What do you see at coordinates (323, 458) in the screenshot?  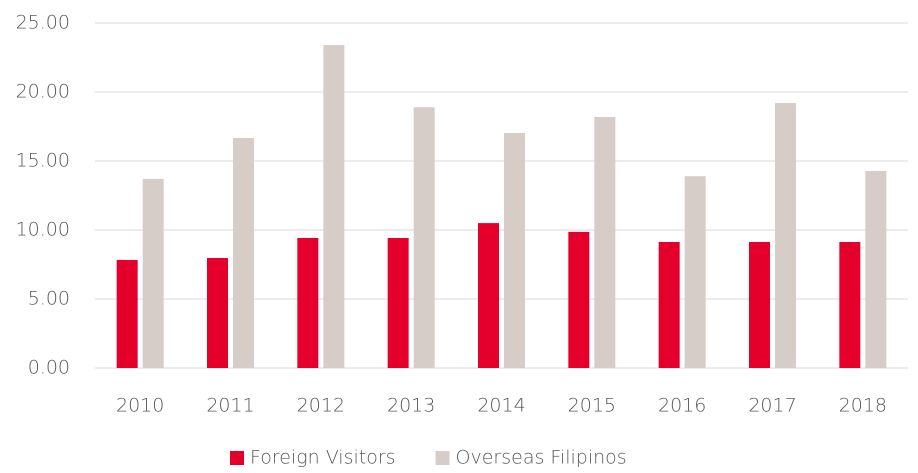 I see `legend-label: Foreign Visitors` at bounding box center [323, 458].